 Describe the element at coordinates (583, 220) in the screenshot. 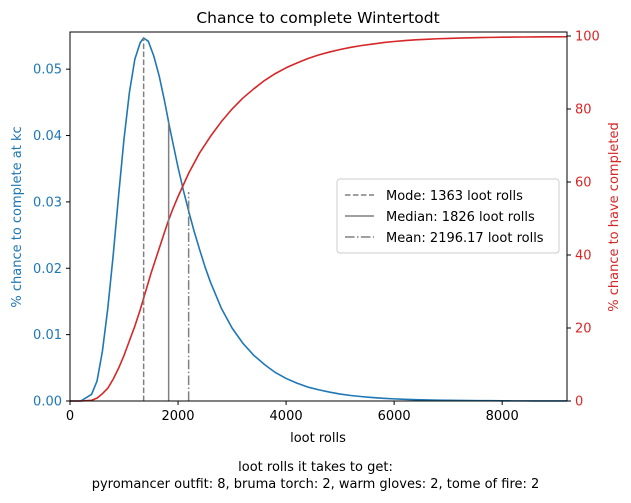

I see `right-y-axis-ticks: 0 20 40 60 80 100` at that location.